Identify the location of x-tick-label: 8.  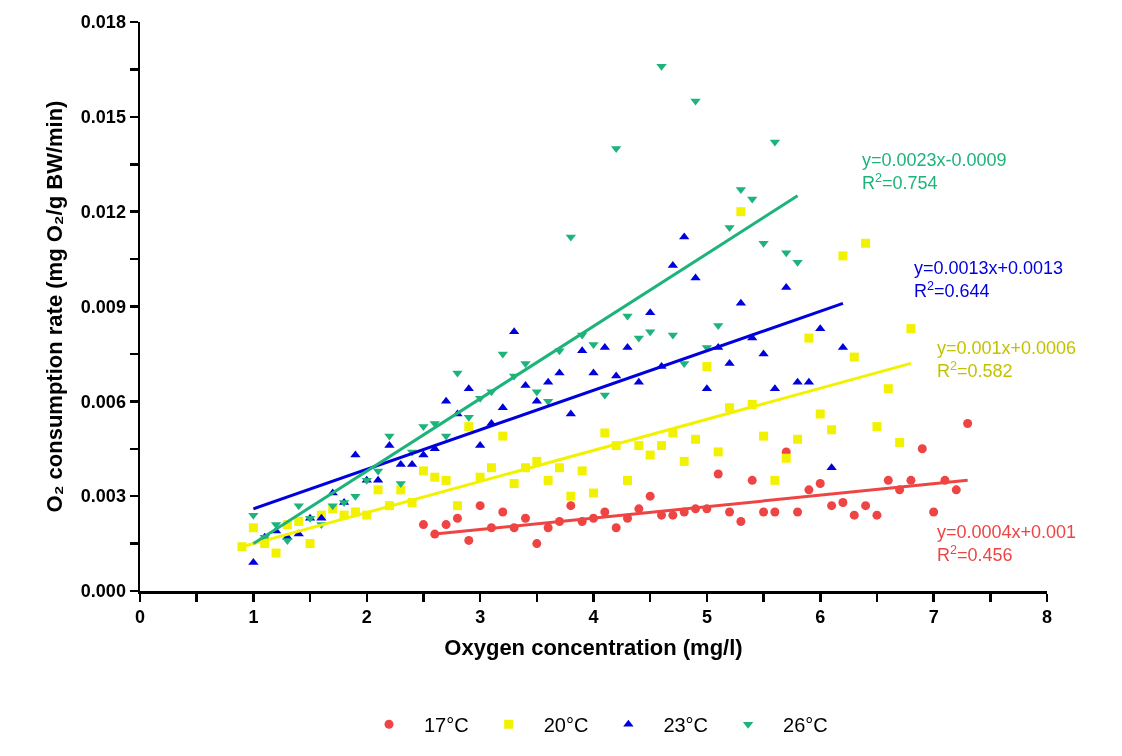
(1047, 617).